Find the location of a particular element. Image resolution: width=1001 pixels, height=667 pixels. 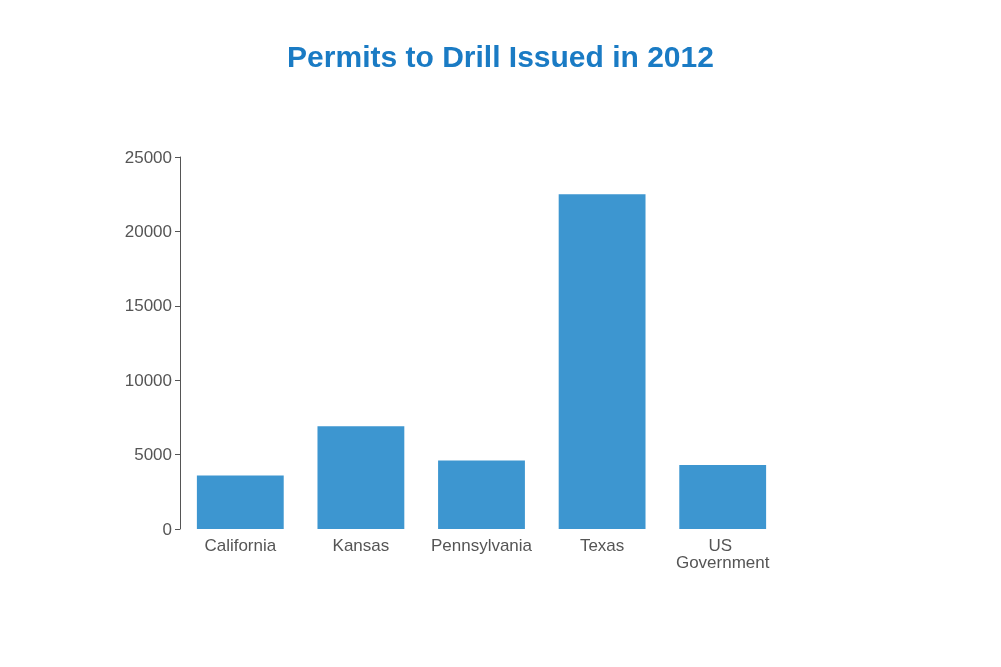

x-tick-label: Kansas is located at coordinates (361, 545).